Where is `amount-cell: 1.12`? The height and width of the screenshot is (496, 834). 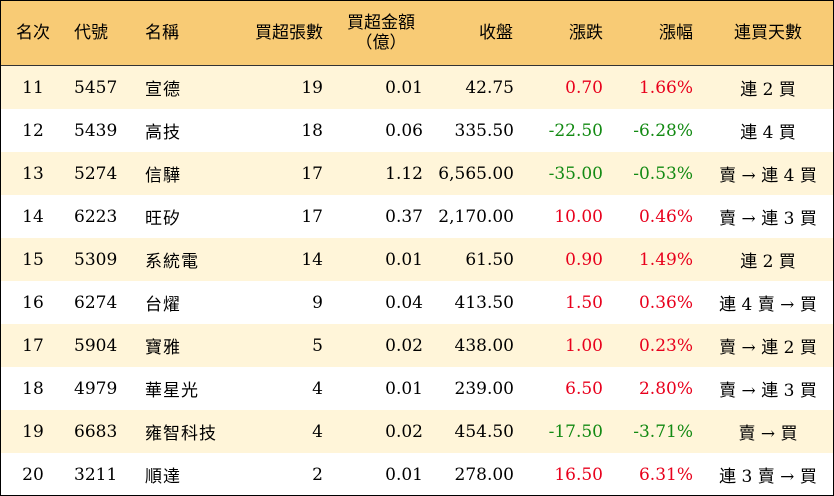 amount-cell: 1.12 is located at coordinates (404, 173).